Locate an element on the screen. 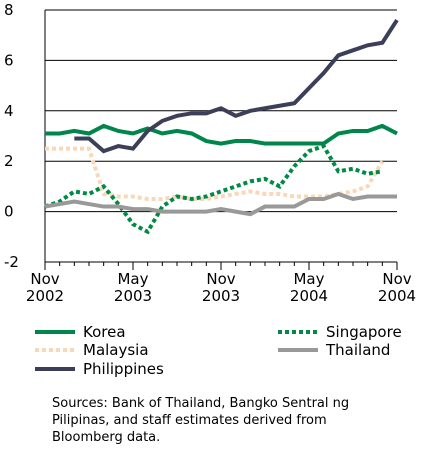 The height and width of the screenshot is (454, 423). y-tick-label: 0 is located at coordinates (9, 212).